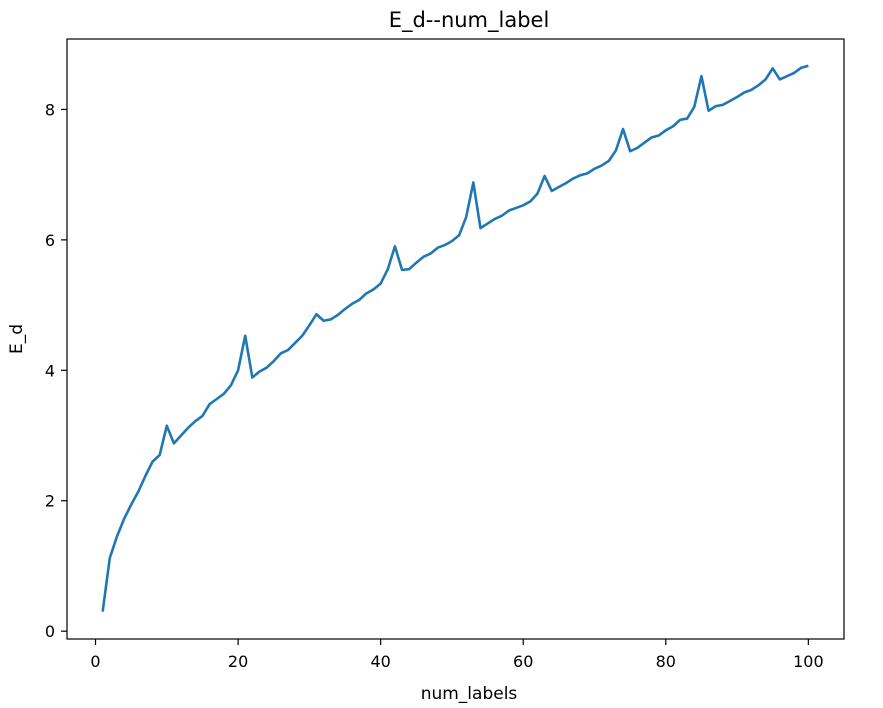 This screenshot has width=883, height=708. Describe the element at coordinates (17, 339) in the screenshot. I see `y-axis-label: E_d` at that location.